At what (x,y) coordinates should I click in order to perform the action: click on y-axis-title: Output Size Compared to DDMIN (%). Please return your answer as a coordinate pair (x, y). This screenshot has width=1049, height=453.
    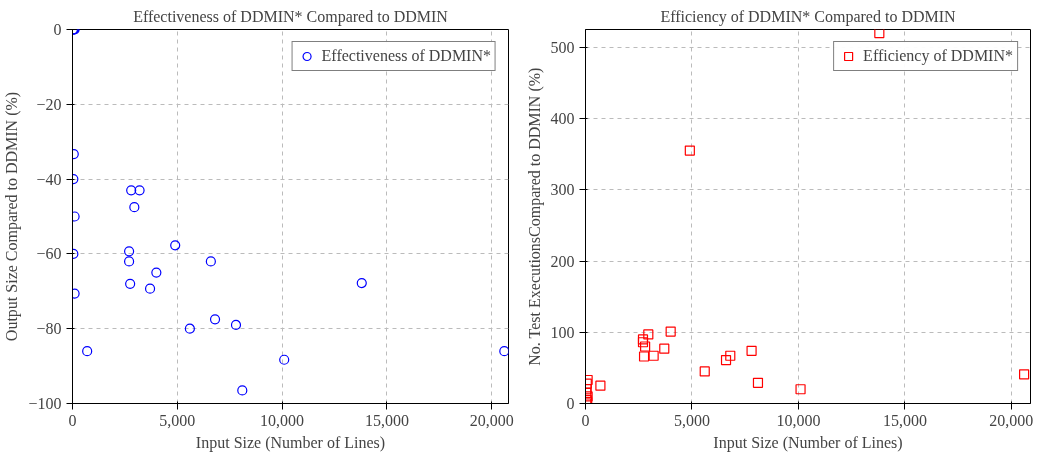
    Looking at the image, I should click on (12, 216).